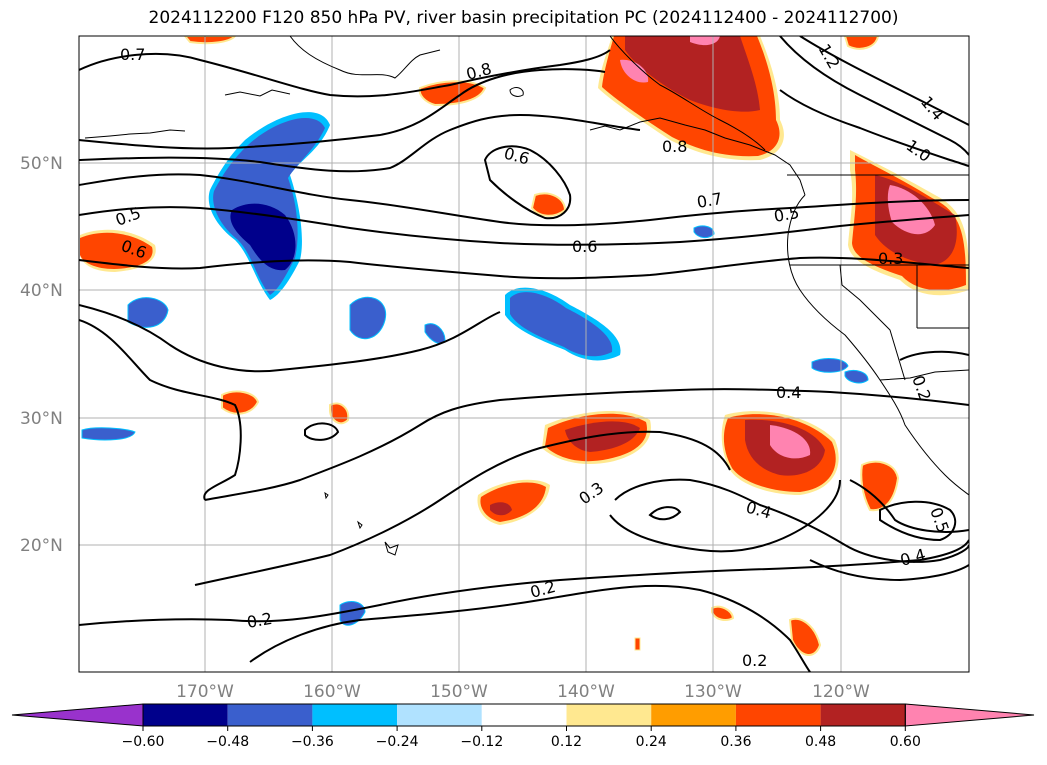 Image resolution: width=1047 pixels, height=765 pixels. I want to click on lon-label: 130°W, so click(713, 692).